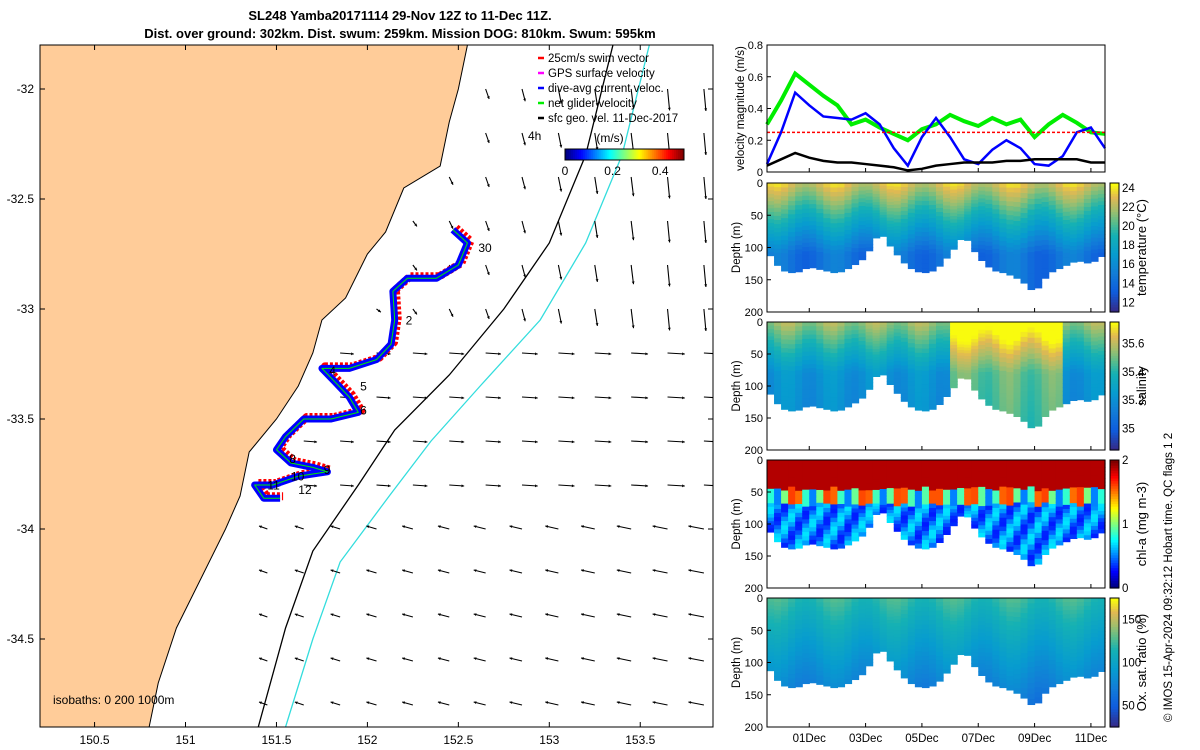 The image size is (1200, 750). Describe the element at coordinates (361, 364) in the screenshot. I see `net-glider-track` at that location.